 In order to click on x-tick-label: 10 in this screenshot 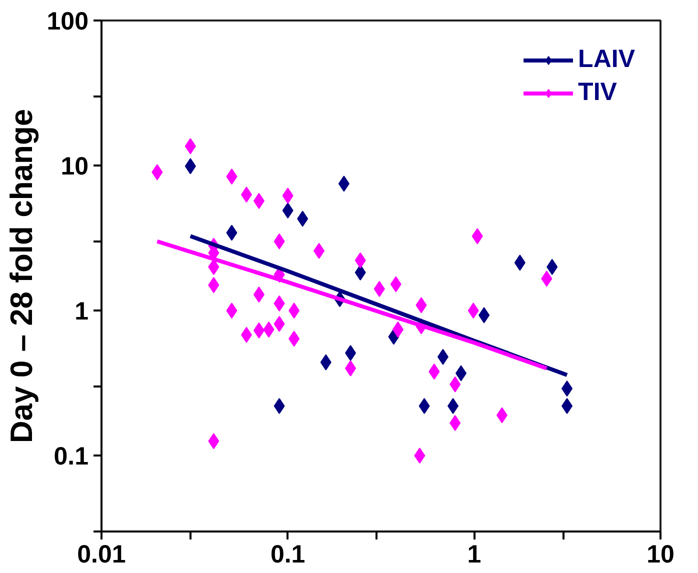, I will do `click(660, 554)`.